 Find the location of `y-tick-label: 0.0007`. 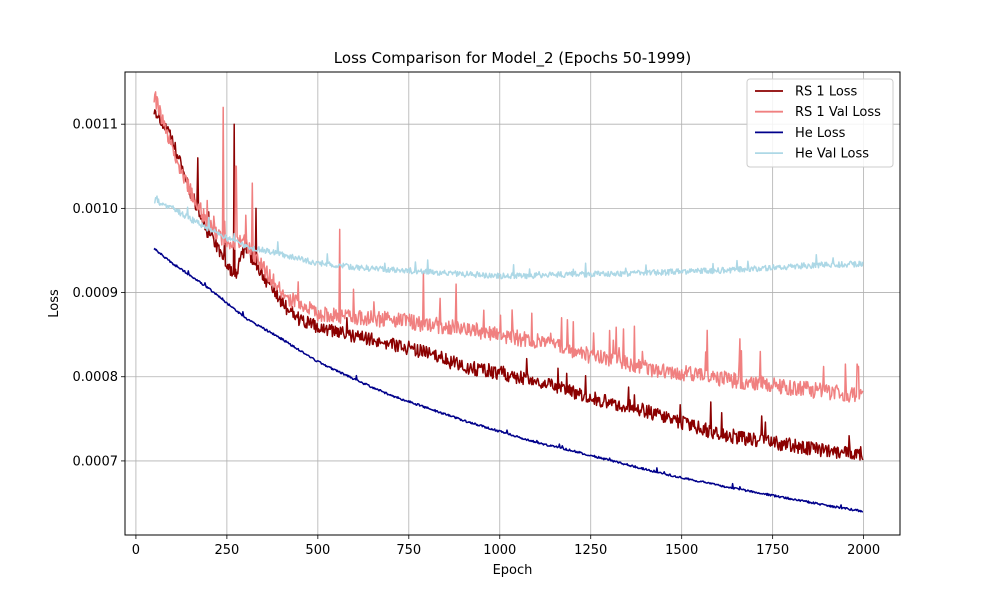

y-tick-label: 0.0007 is located at coordinates (96, 461).